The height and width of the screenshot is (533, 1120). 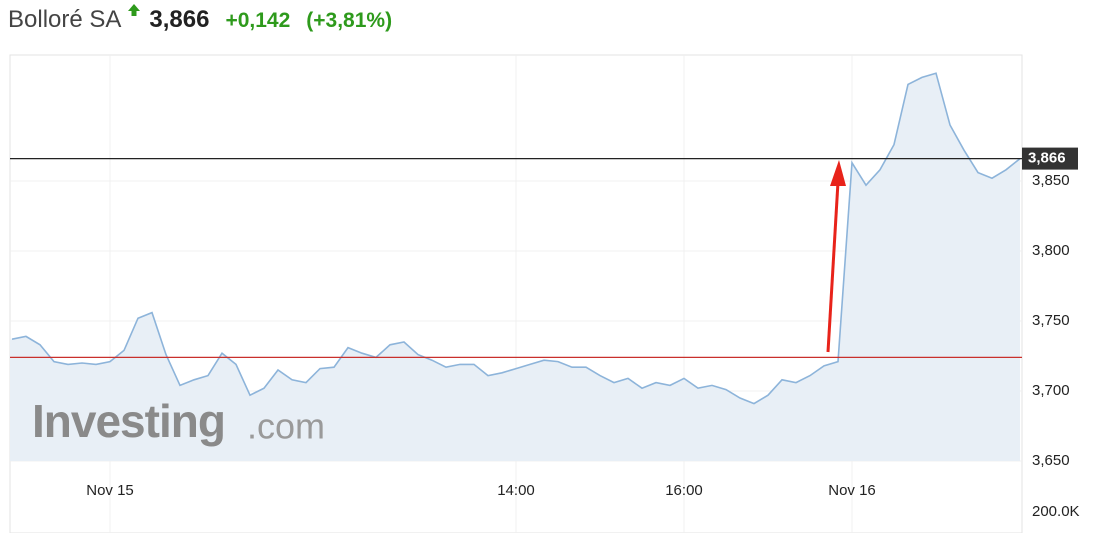 I want to click on x-tick-label: 16:00, so click(x=684, y=490).